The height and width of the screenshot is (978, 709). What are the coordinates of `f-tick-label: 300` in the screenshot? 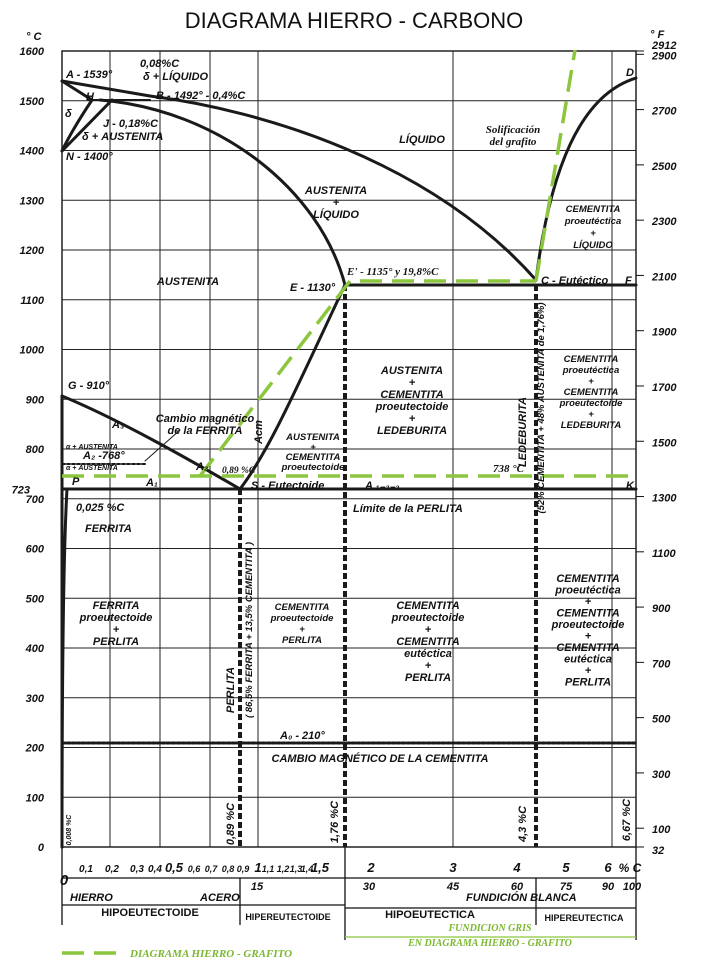 It's located at (661, 775).